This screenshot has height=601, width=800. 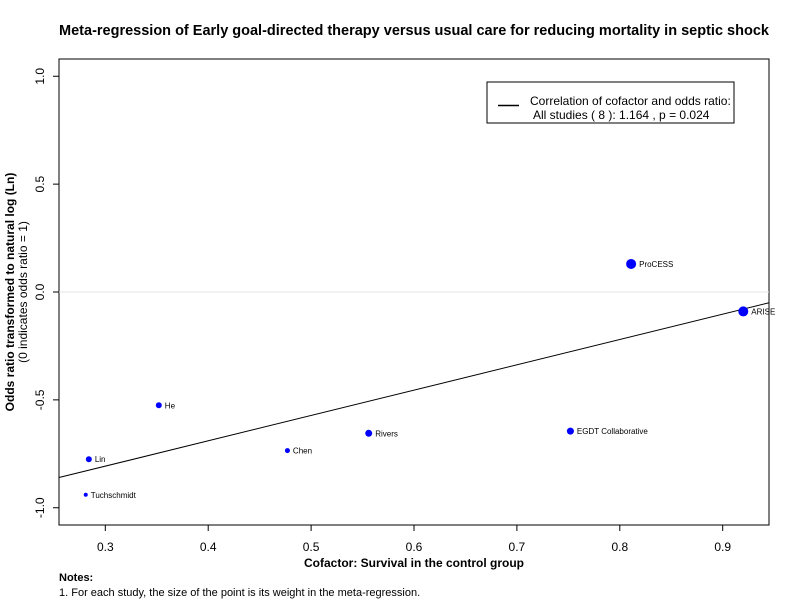 I want to click on x-tick-label: 0.8, so click(x=619, y=547).